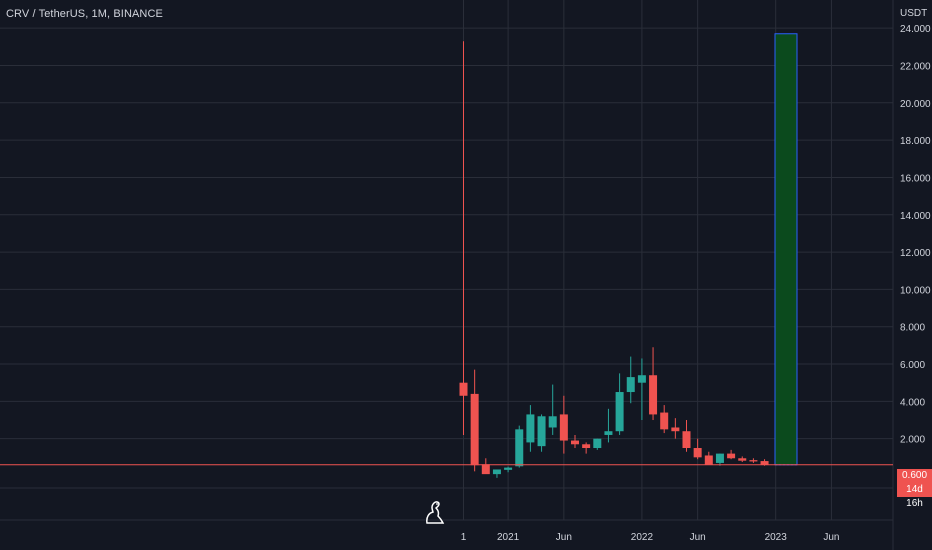  Describe the element at coordinates (915, 66) in the screenshot. I see `price-tick-label: 22.000` at that location.